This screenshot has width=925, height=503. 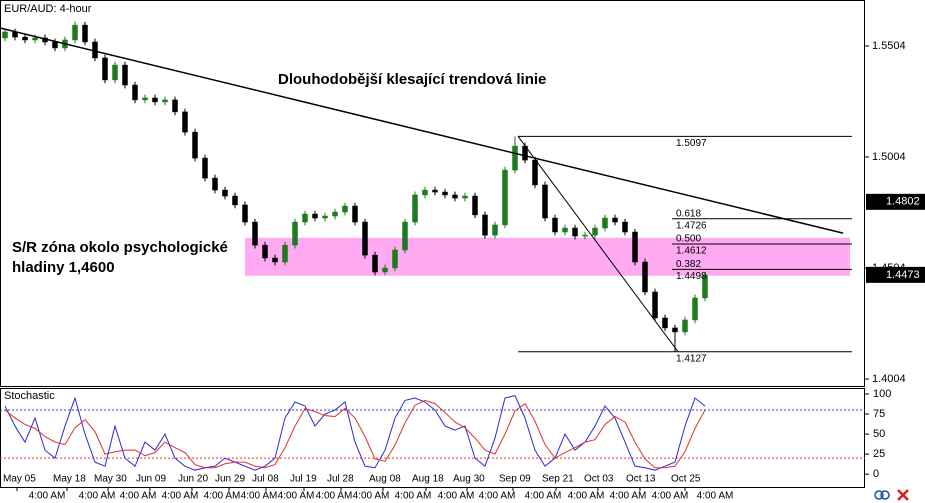 I want to click on x-tick-label: Jul 28, so click(x=340, y=479).